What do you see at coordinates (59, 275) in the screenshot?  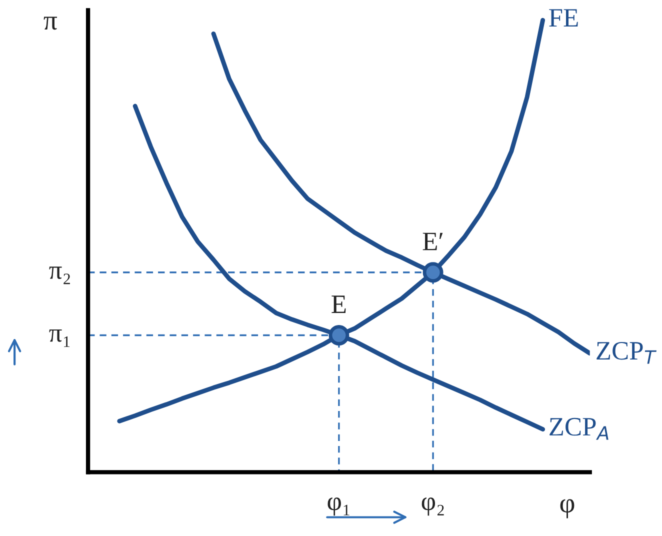 I see `text: π₂` at bounding box center [59, 275].